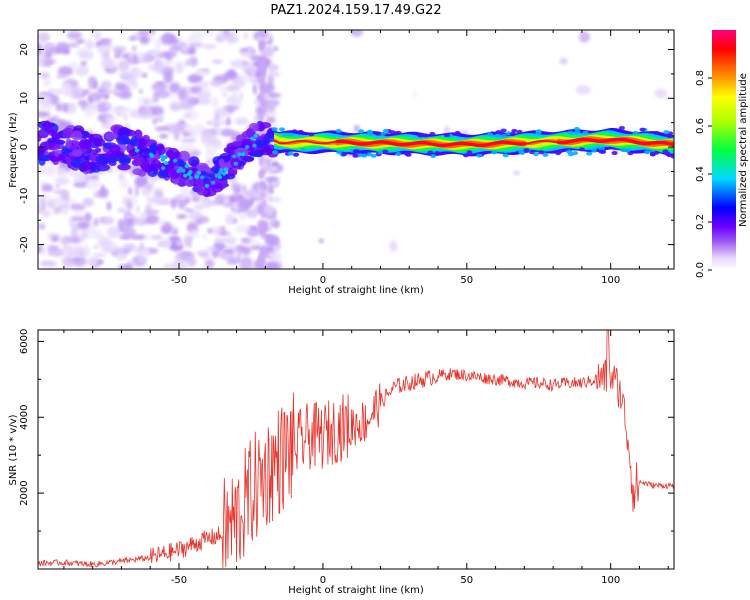 This screenshot has width=750, height=600. Describe the element at coordinates (24, 98) in the screenshot. I see `spectrogram-y-tick-label: 10` at that location.